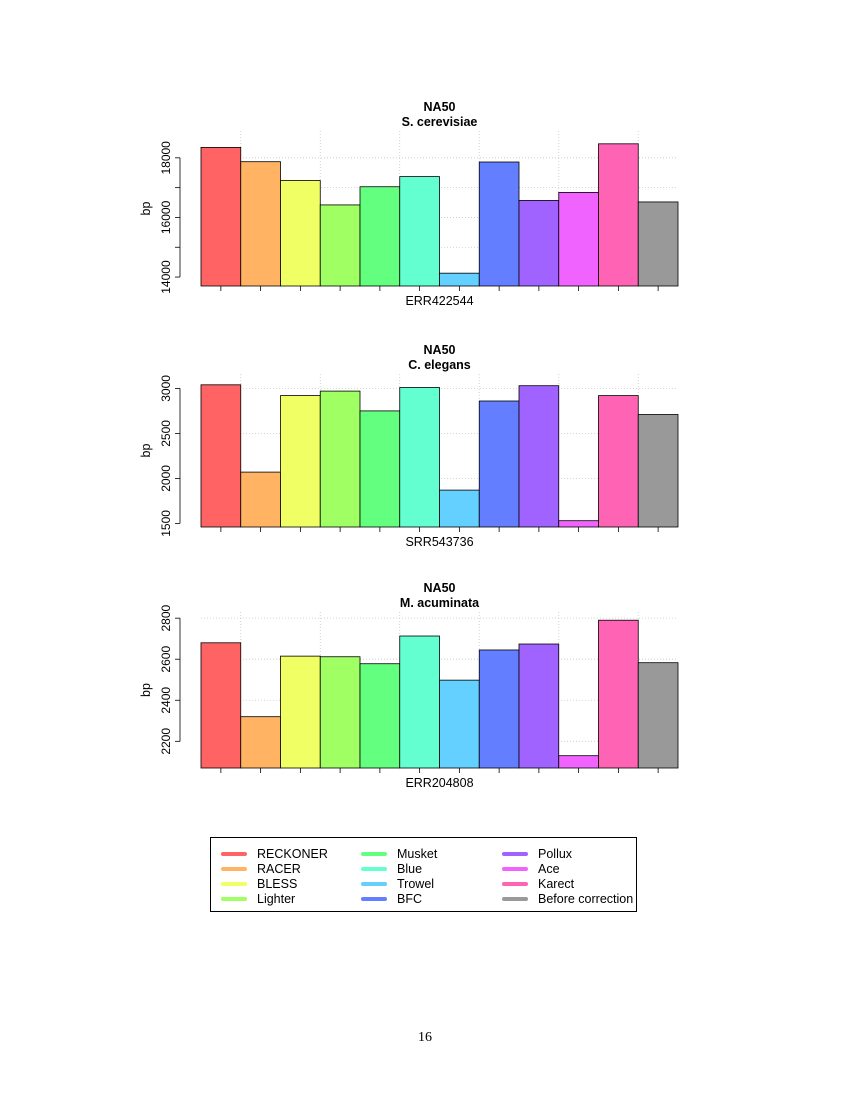 This screenshot has height=1100, width=850. What do you see at coordinates (166, 523) in the screenshot?
I see `y-tick-label: 1500` at bounding box center [166, 523].